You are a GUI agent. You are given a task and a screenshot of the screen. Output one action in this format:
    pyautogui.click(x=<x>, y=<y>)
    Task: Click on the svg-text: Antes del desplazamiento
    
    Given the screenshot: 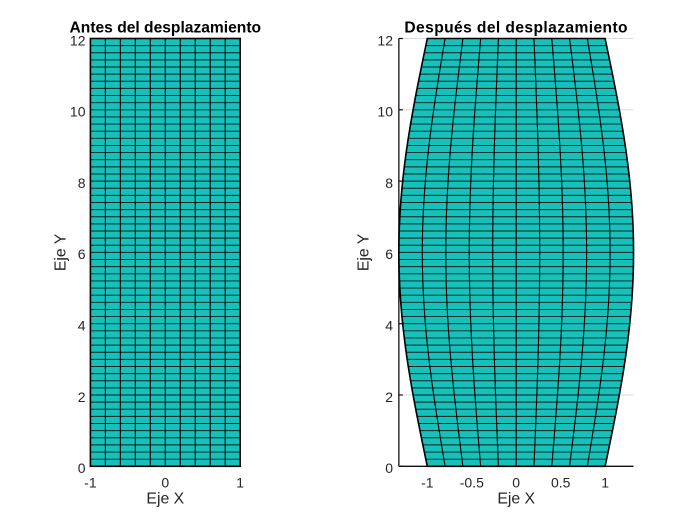 What is the action you would take?
    pyautogui.click(x=166, y=27)
    